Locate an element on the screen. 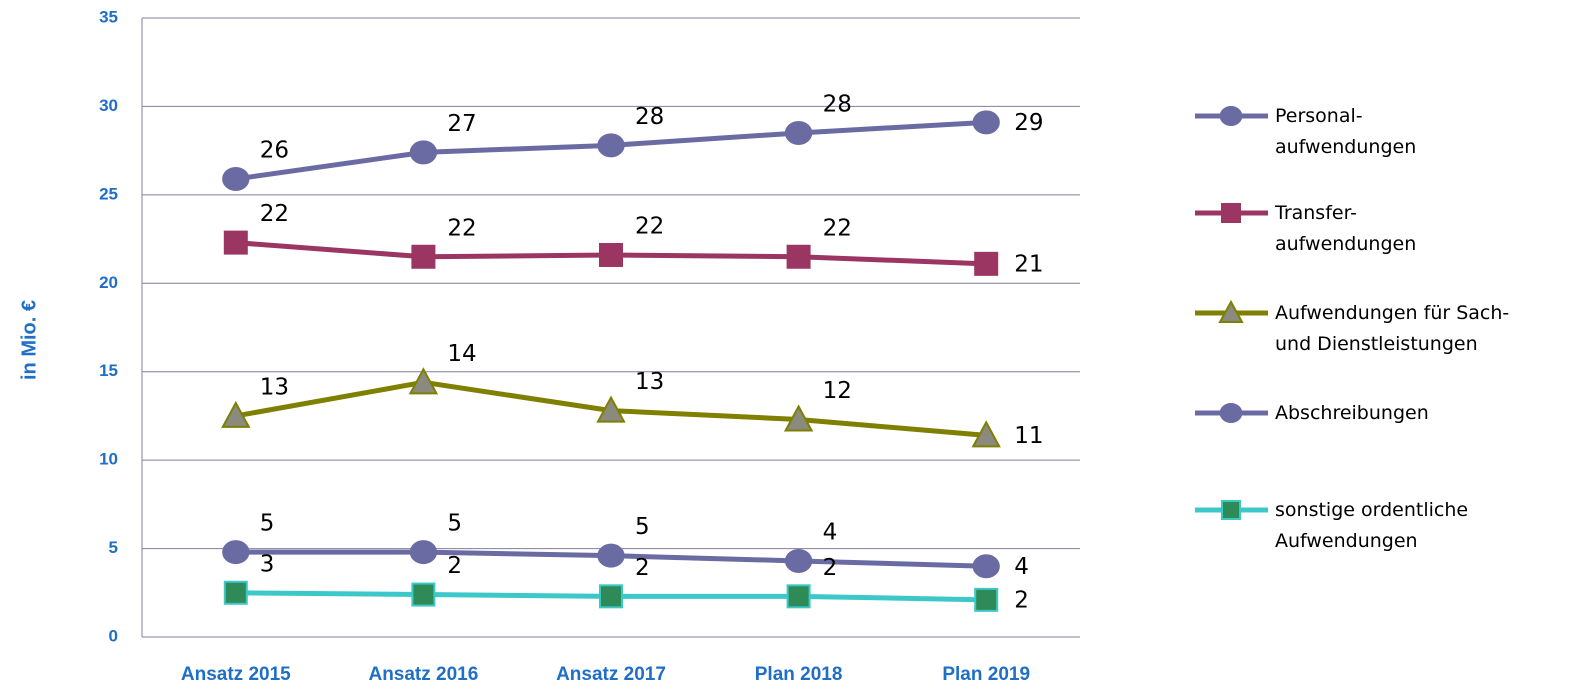 The image size is (1588, 698). x-tick-label: Ansatz 2017 is located at coordinates (611, 674).